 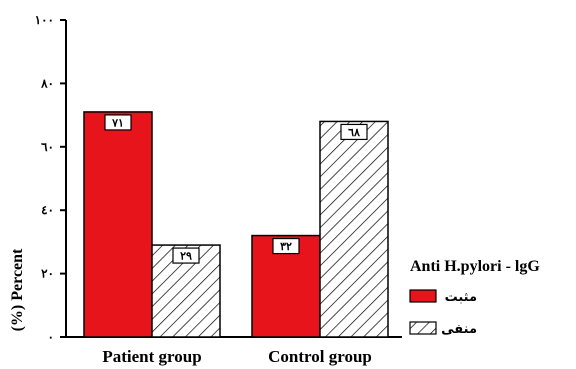 What do you see at coordinates (47, 274) in the screenshot?
I see `y-tick-label: ٢٠` at bounding box center [47, 274].